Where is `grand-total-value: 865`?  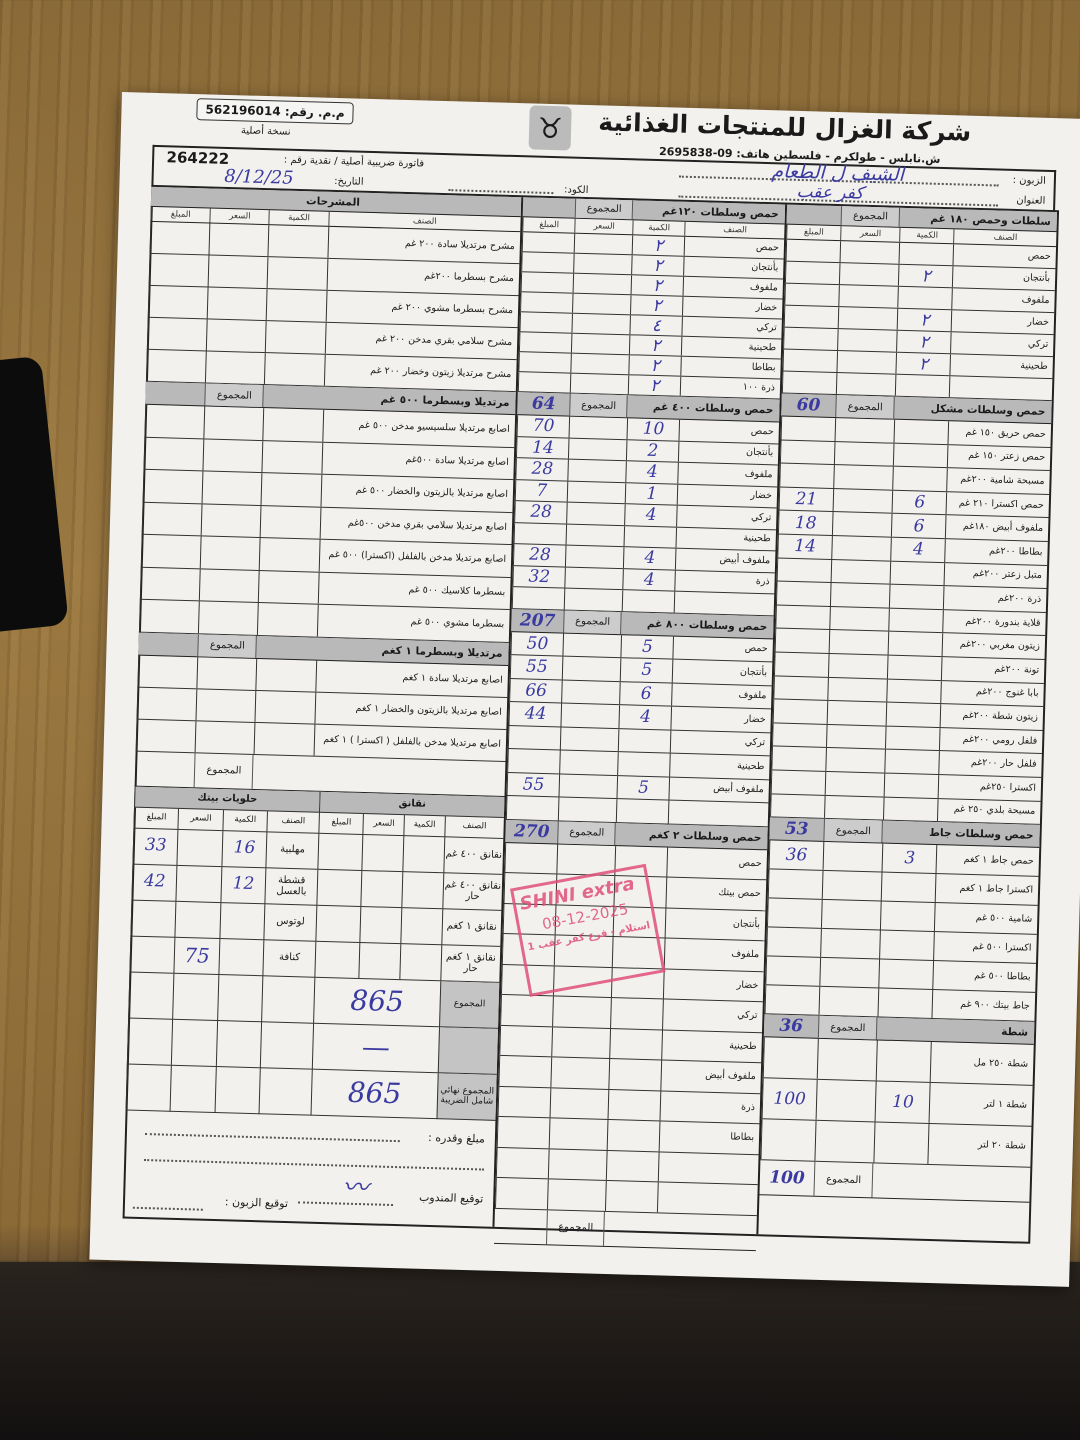 grand-total-value: 865 is located at coordinates (377, 1002).